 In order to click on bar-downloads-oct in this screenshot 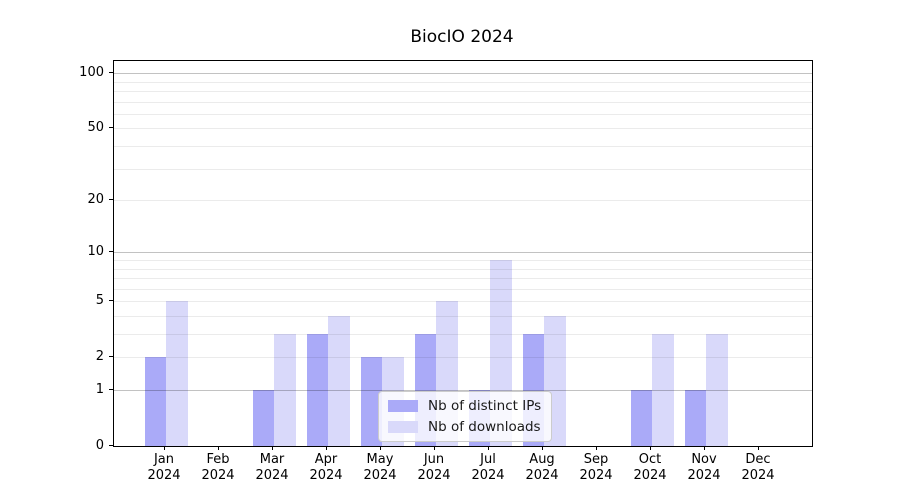, I will do `click(663, 390)`.